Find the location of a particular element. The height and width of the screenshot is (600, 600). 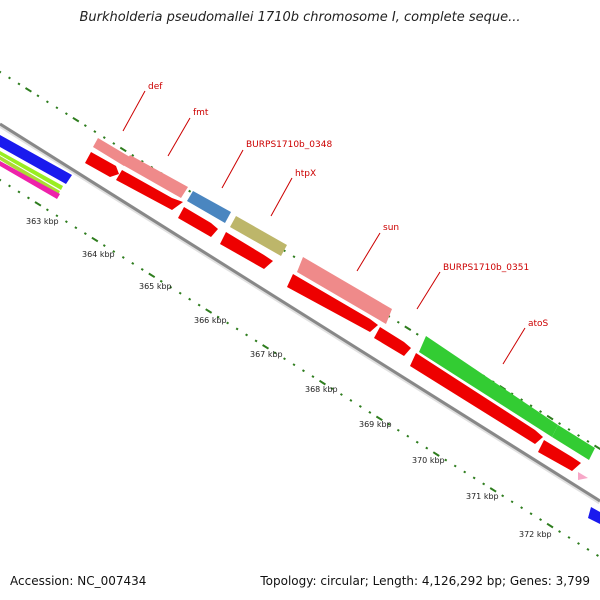

blue-feature-bar is located at coordinates (36, 159).